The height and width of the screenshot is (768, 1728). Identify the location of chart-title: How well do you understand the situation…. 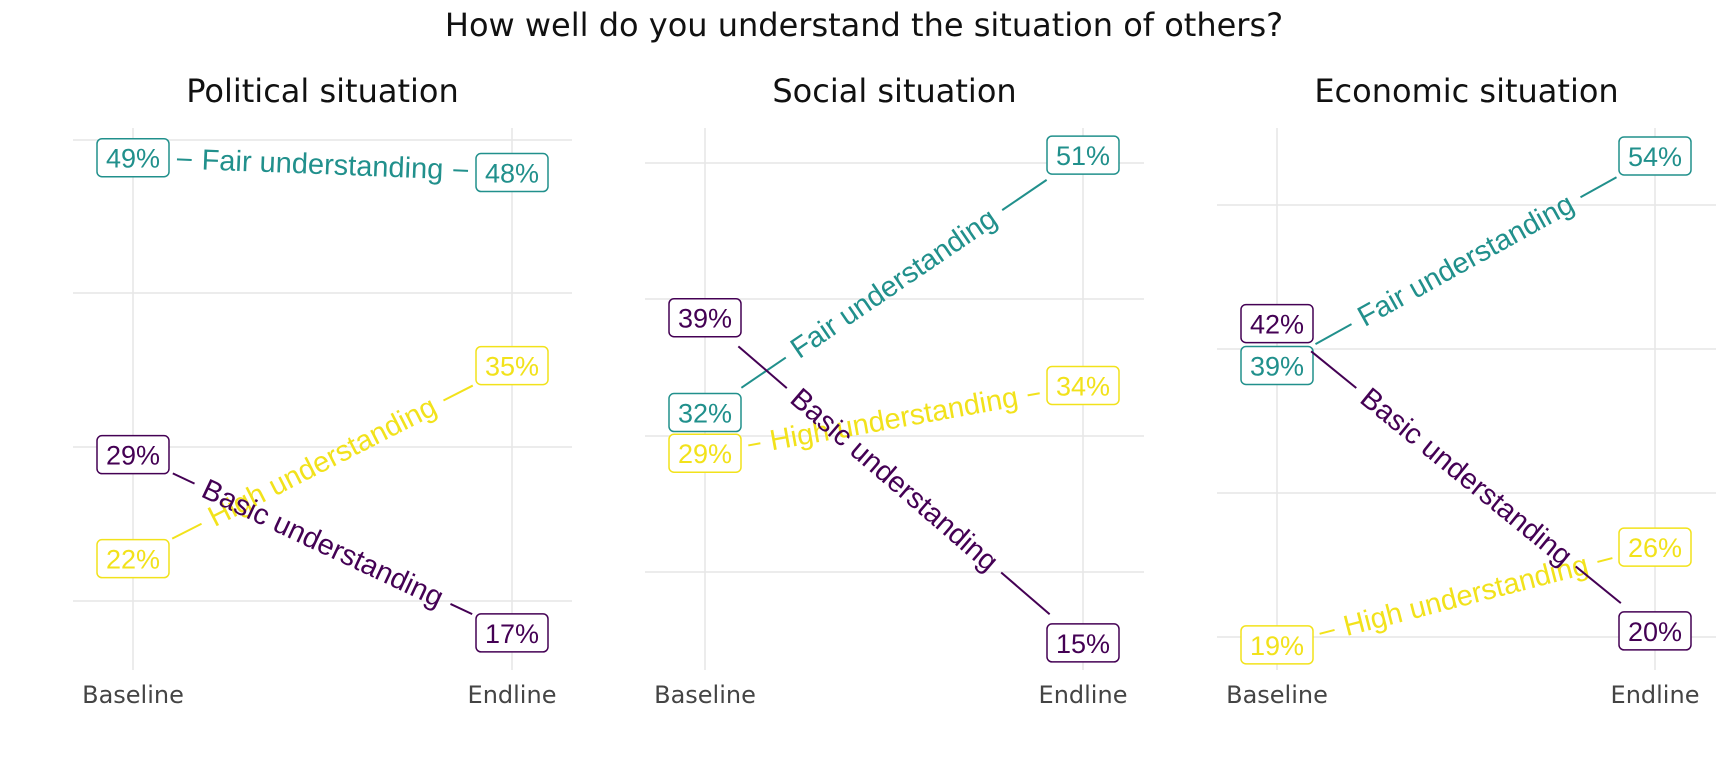
(864, 25).